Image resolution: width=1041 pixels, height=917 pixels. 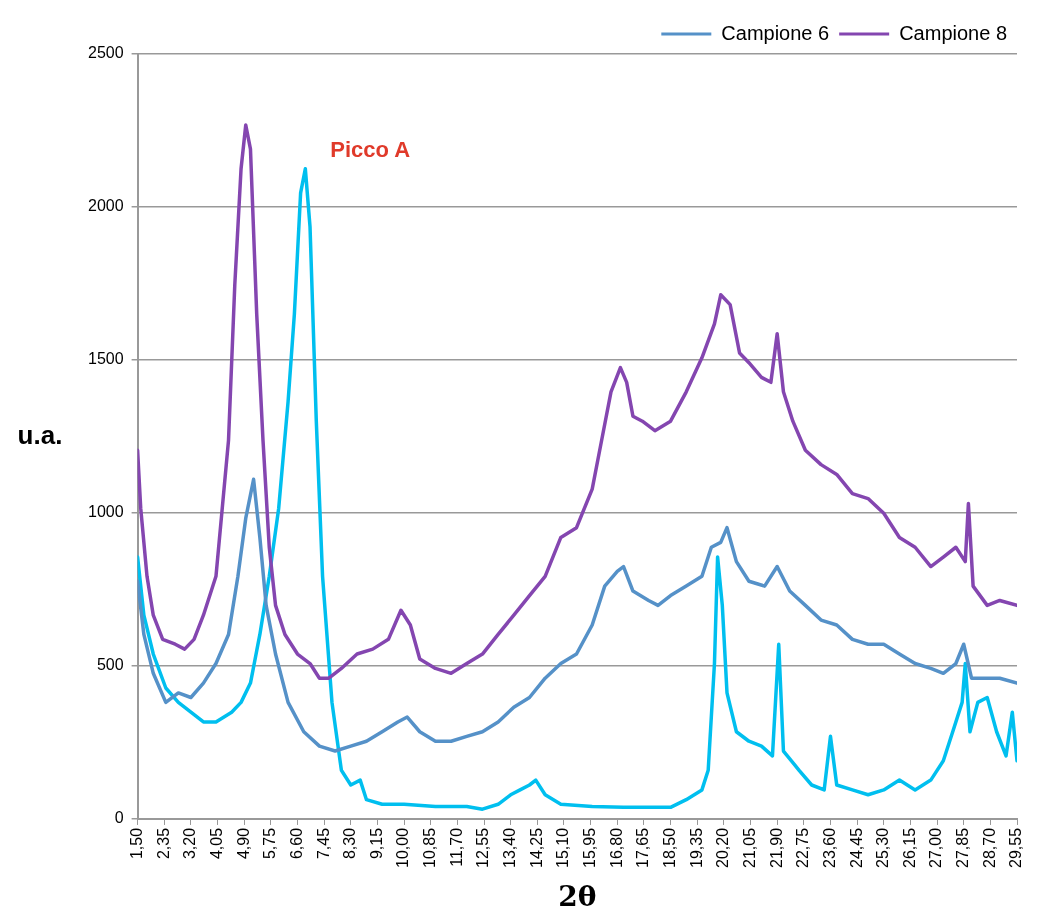 I want to click on x-tick-label: 8,30, so click(x=350, y=843).